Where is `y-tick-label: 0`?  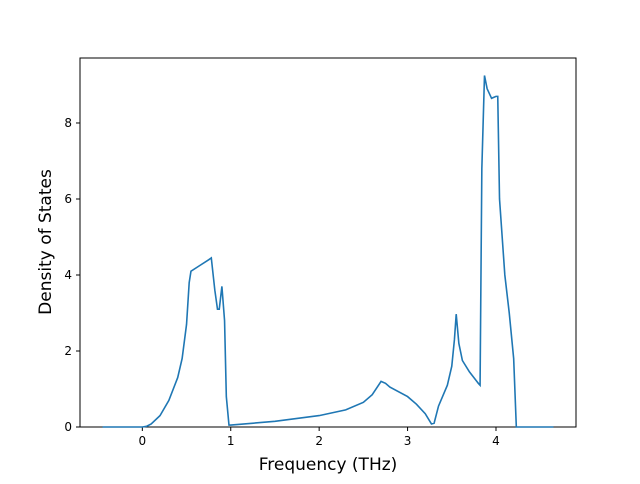 y-tick-label: 0 is located at coordinates (68, 427).